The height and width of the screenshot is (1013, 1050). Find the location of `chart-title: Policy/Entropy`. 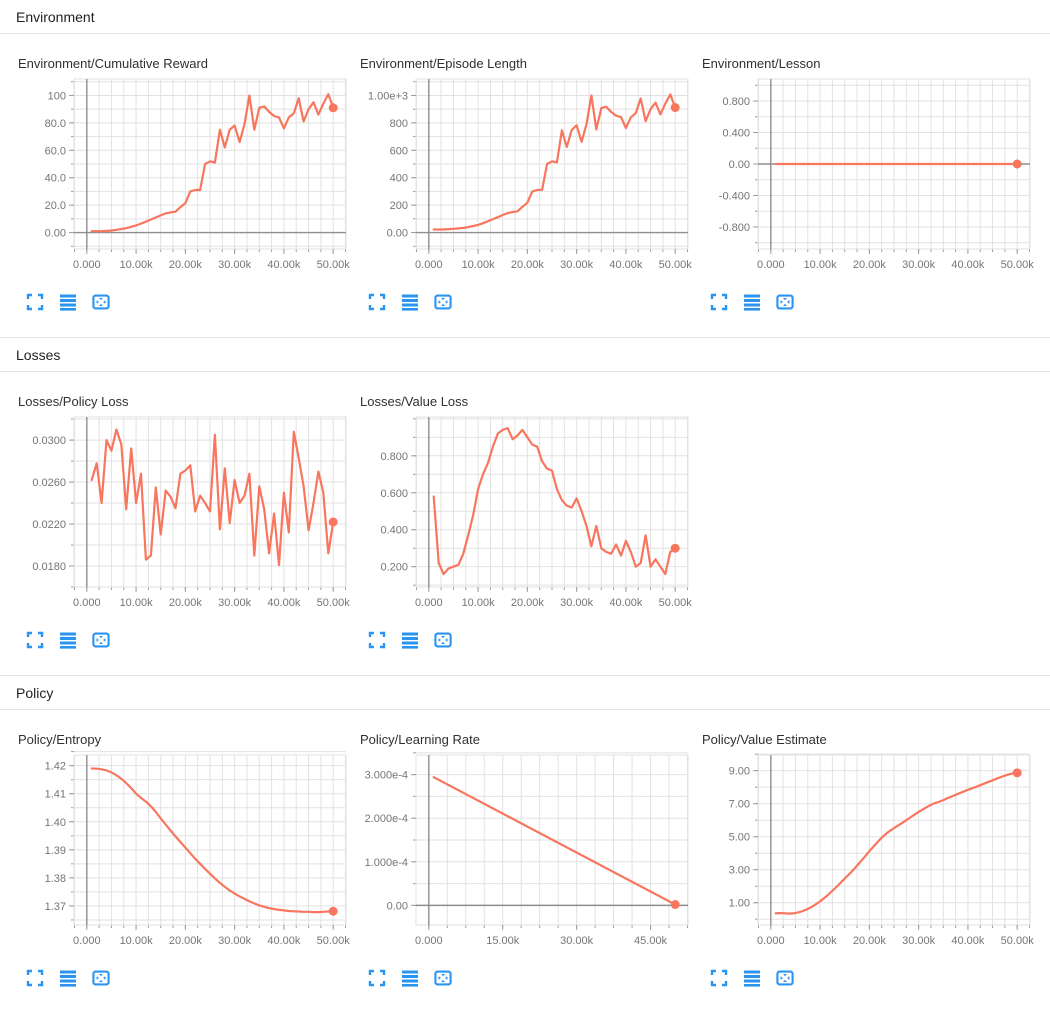

chart-title: Policy/Entropy is located at coordinates (60, 739).